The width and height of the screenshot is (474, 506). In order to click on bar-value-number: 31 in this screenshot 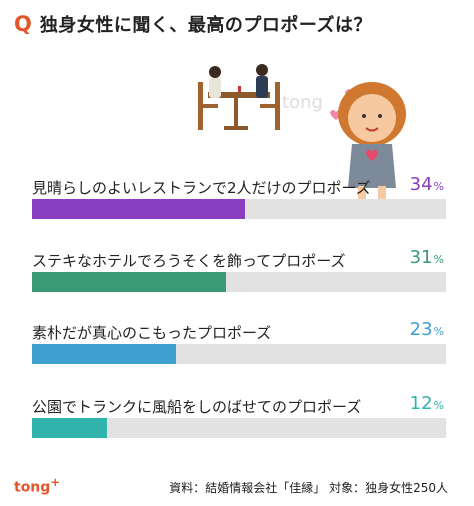, I will do `click(421, 257)`.